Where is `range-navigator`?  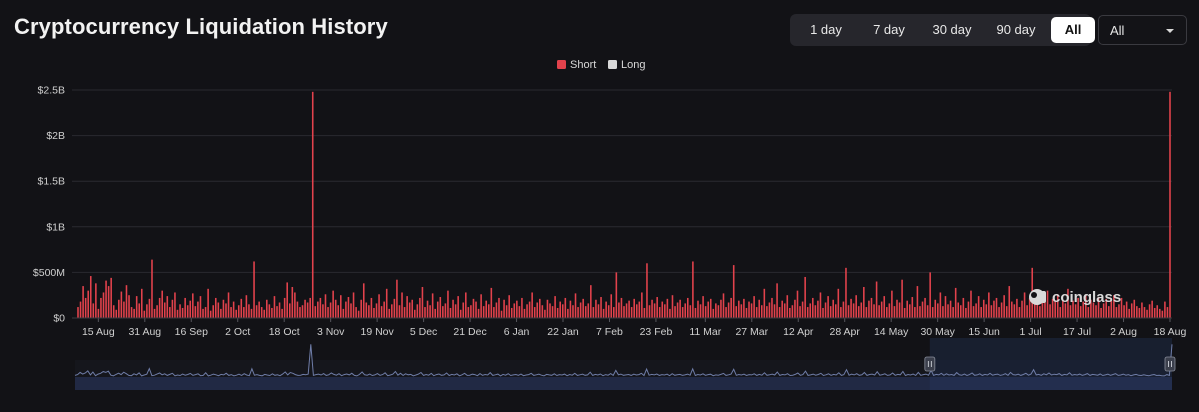
range-navigator is located at coordinates (625, 364).